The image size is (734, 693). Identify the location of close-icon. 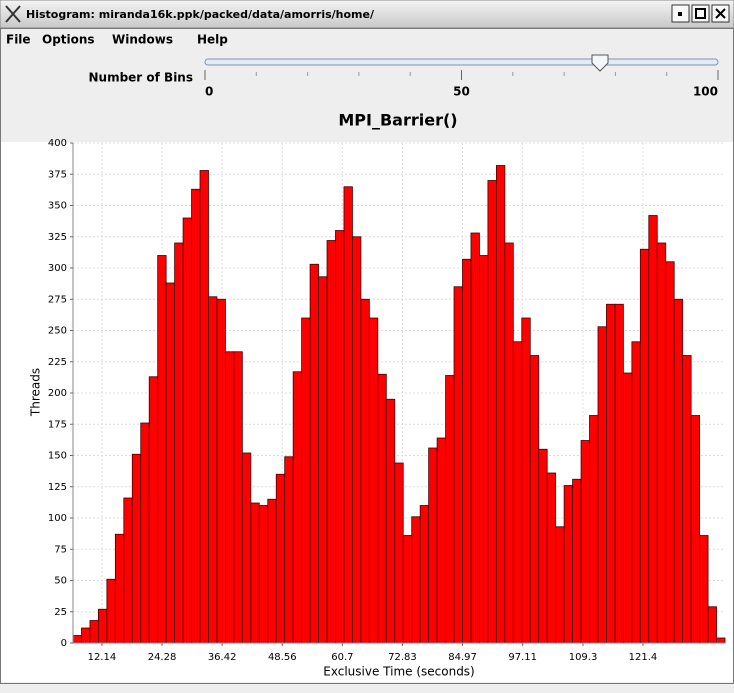
(720, 13).